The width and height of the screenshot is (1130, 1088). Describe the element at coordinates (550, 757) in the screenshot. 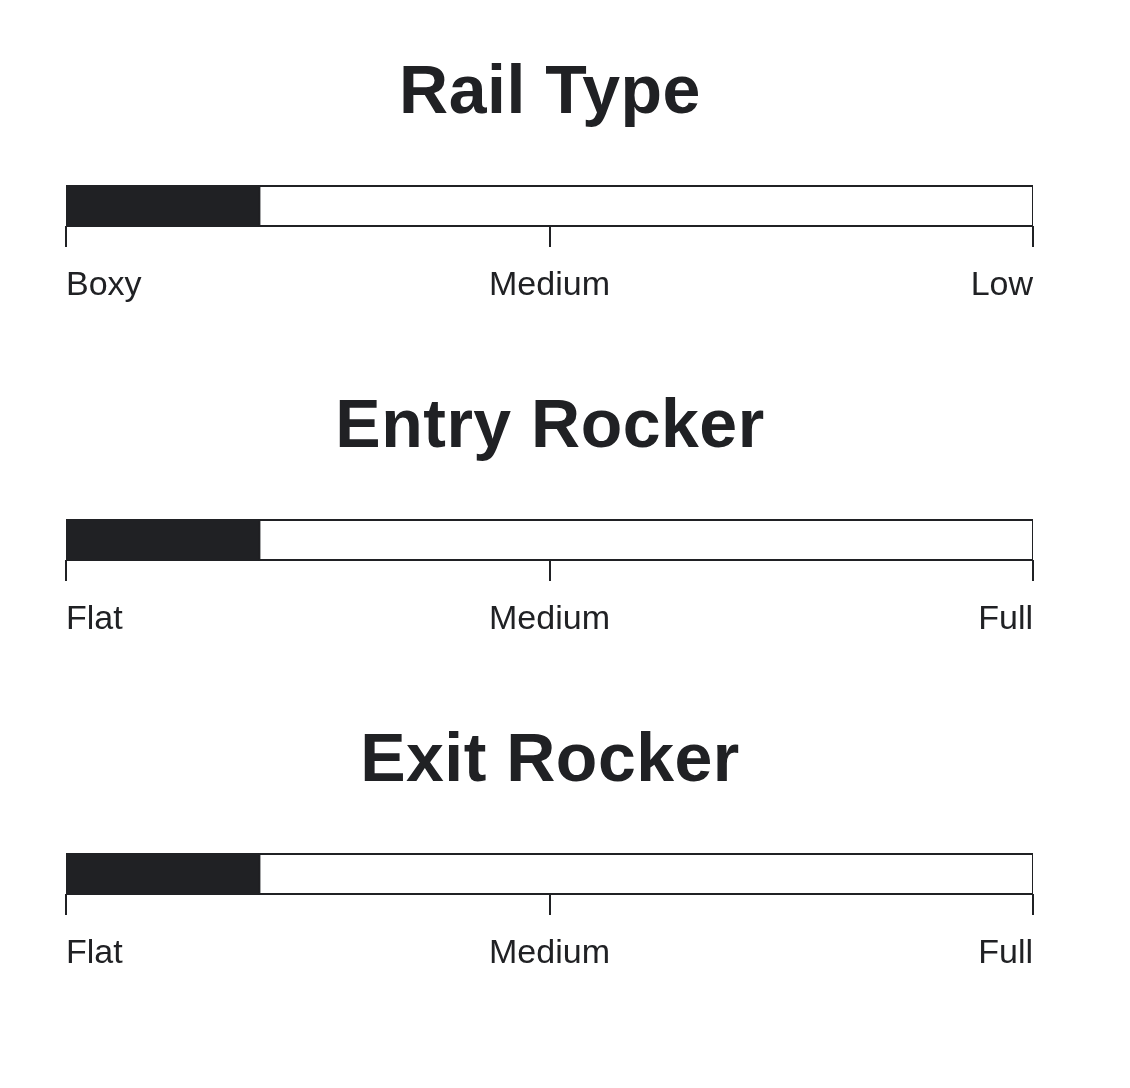

I see `chart-title: Exit Rocker` at that location.